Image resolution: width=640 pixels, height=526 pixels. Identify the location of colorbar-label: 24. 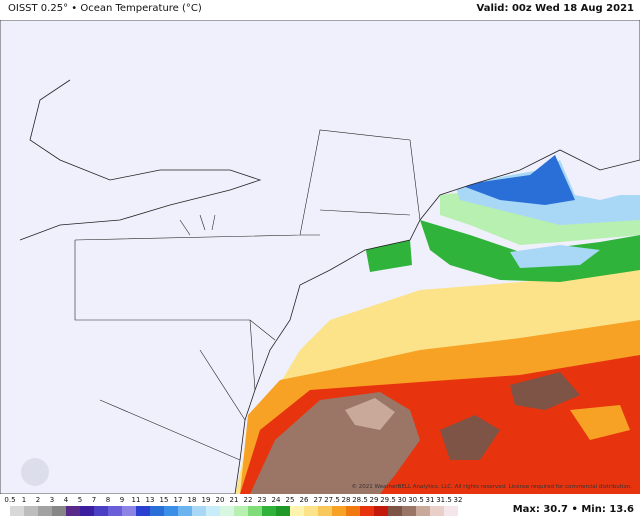
(276, 500).